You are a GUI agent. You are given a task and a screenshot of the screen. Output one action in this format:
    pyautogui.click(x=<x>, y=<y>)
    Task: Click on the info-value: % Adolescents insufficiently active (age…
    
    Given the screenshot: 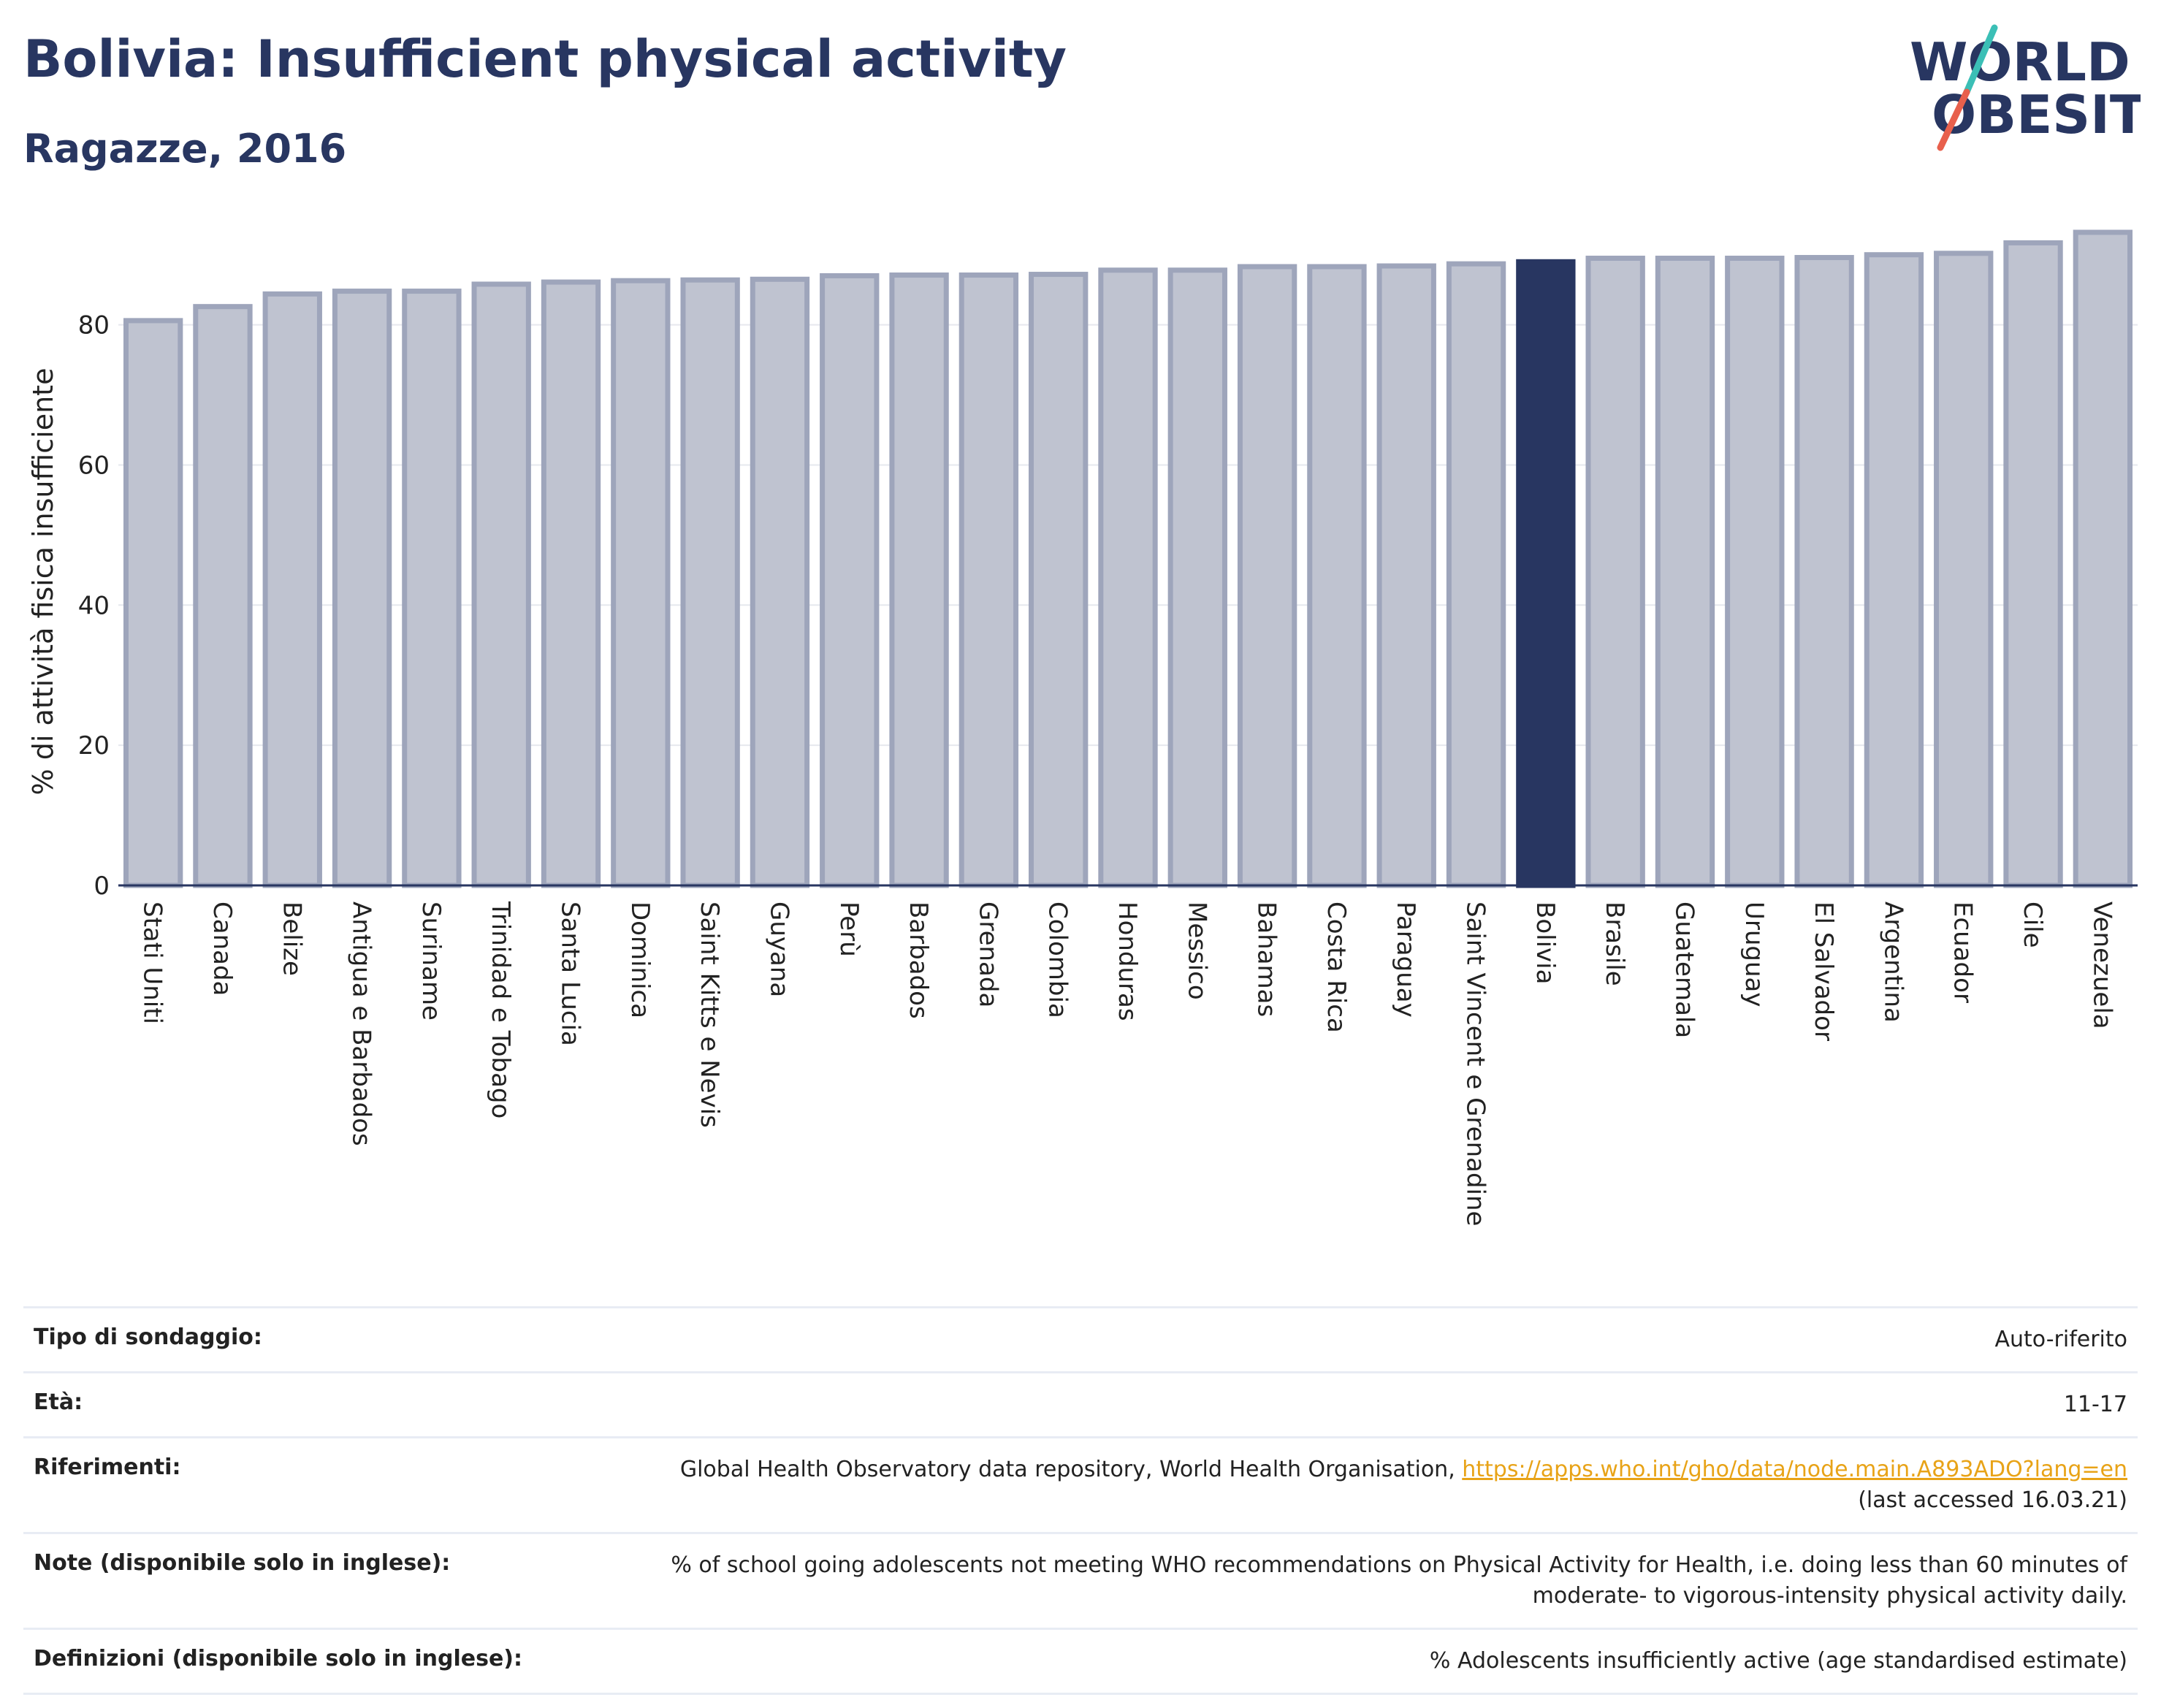 What is the action you would take?
    pyautogui.click(x=1778, y=1661)
    